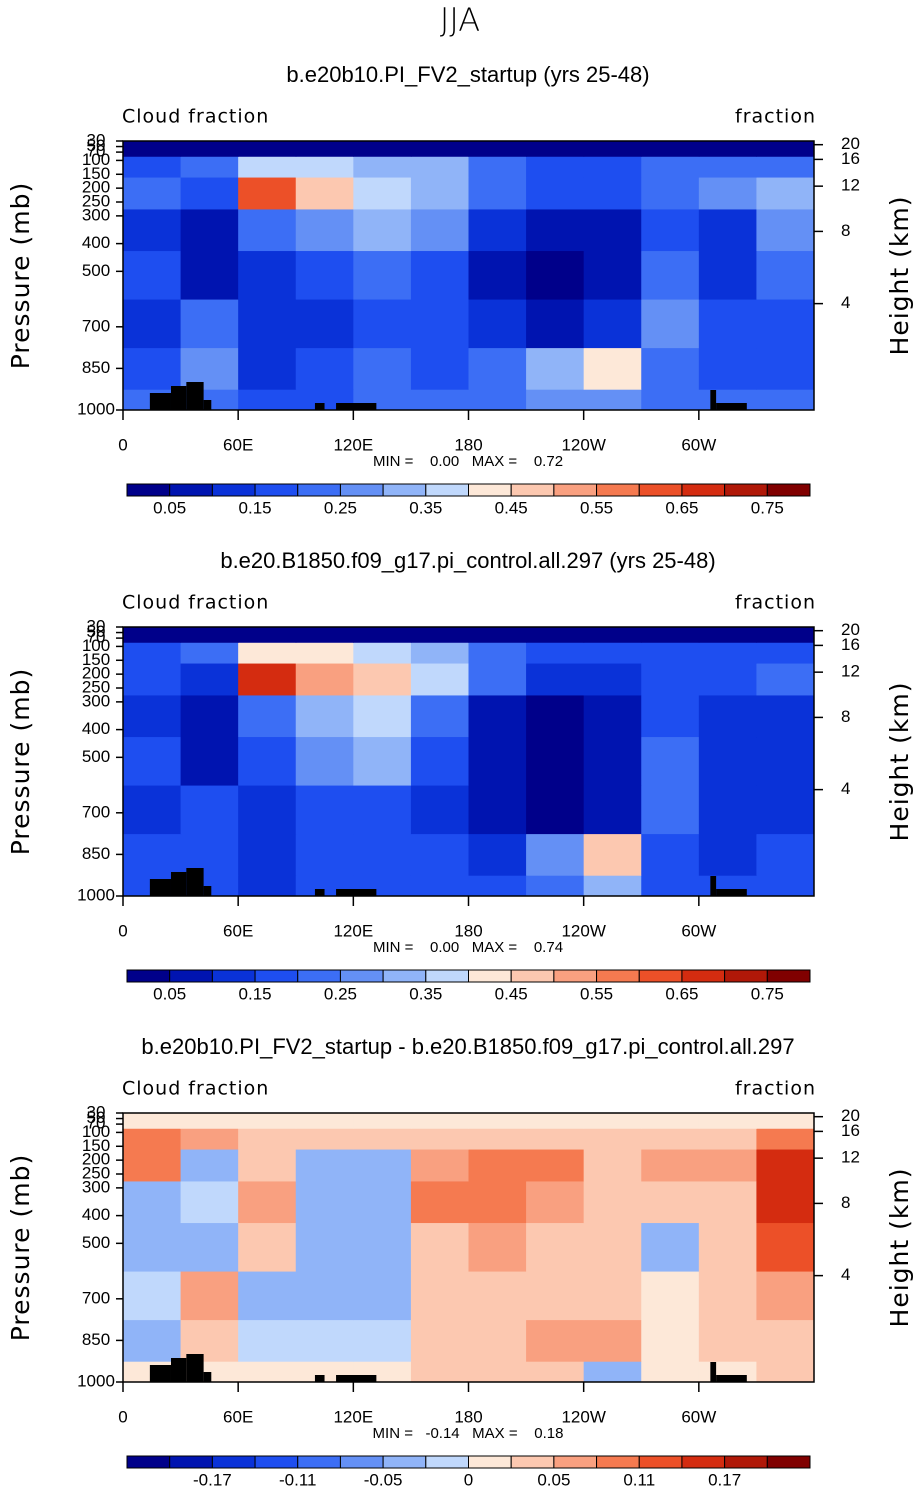 The image size is (921, 1493). Describe the element at coordinates (639, 1479) in the screenshot. I see `colorbar-label: 0.11` at that location.